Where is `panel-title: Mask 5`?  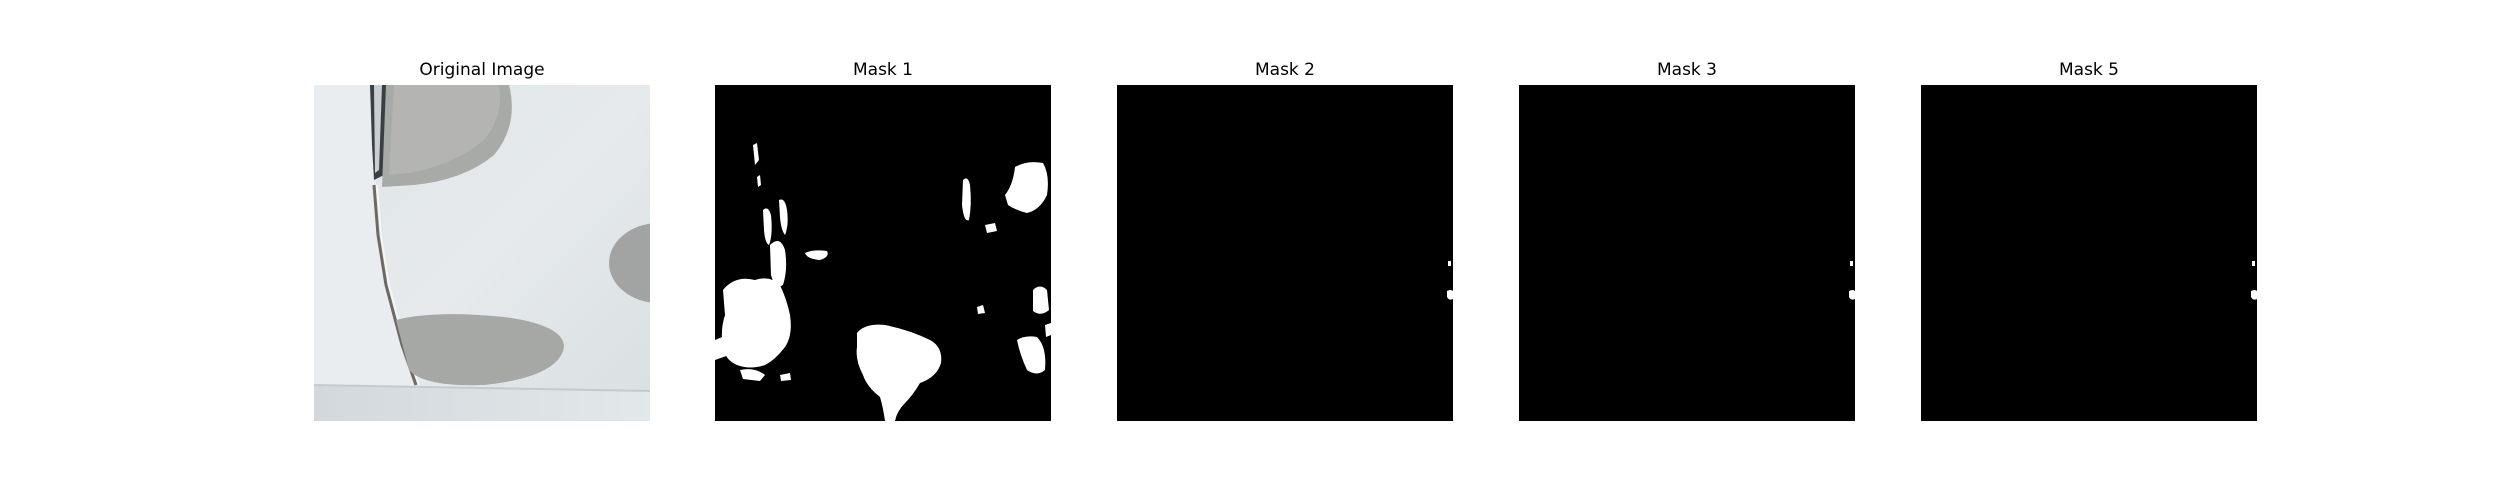
panel-title: Mask 5 is located at coordinates (2088, 70).